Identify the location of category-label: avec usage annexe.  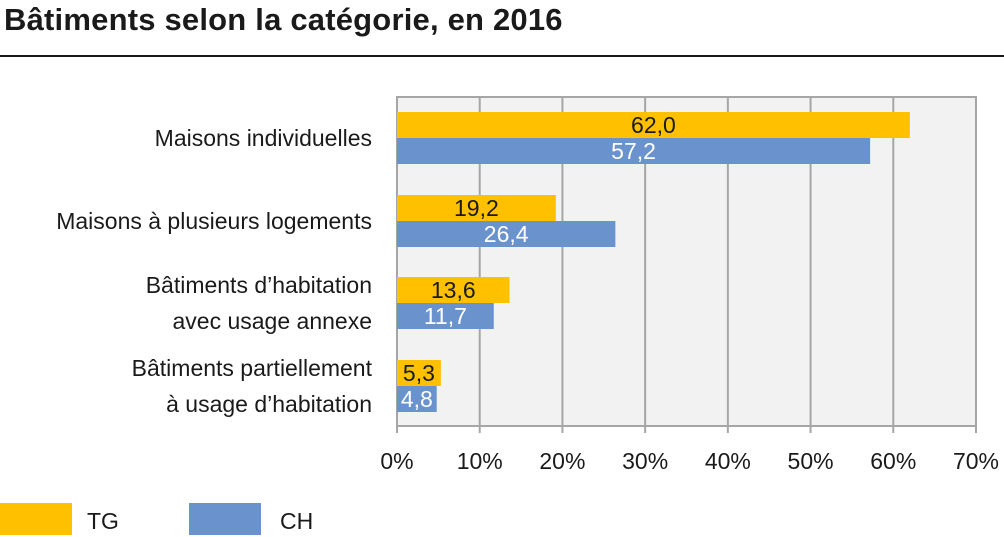
(273, 321).